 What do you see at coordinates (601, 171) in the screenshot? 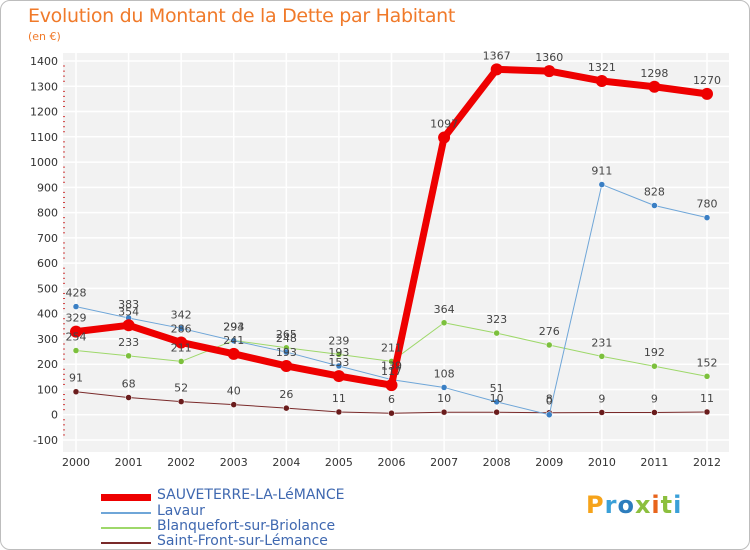
I see `data-label: 911` at bounding box center [601, 171].